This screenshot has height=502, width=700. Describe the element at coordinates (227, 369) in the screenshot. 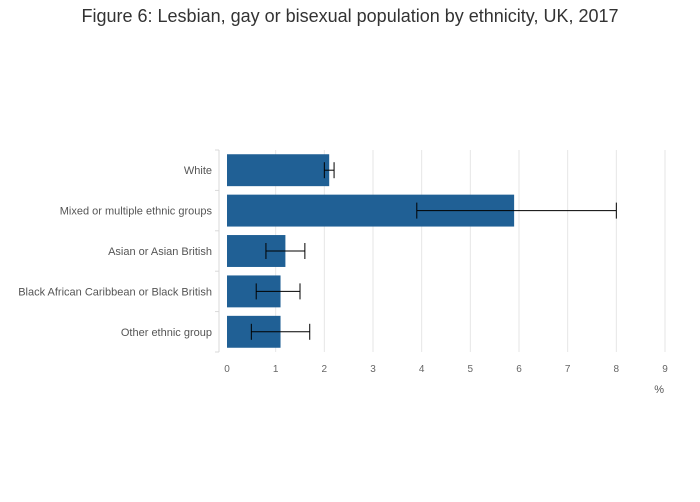

I see `x-tick-label-0: 0` at that location.